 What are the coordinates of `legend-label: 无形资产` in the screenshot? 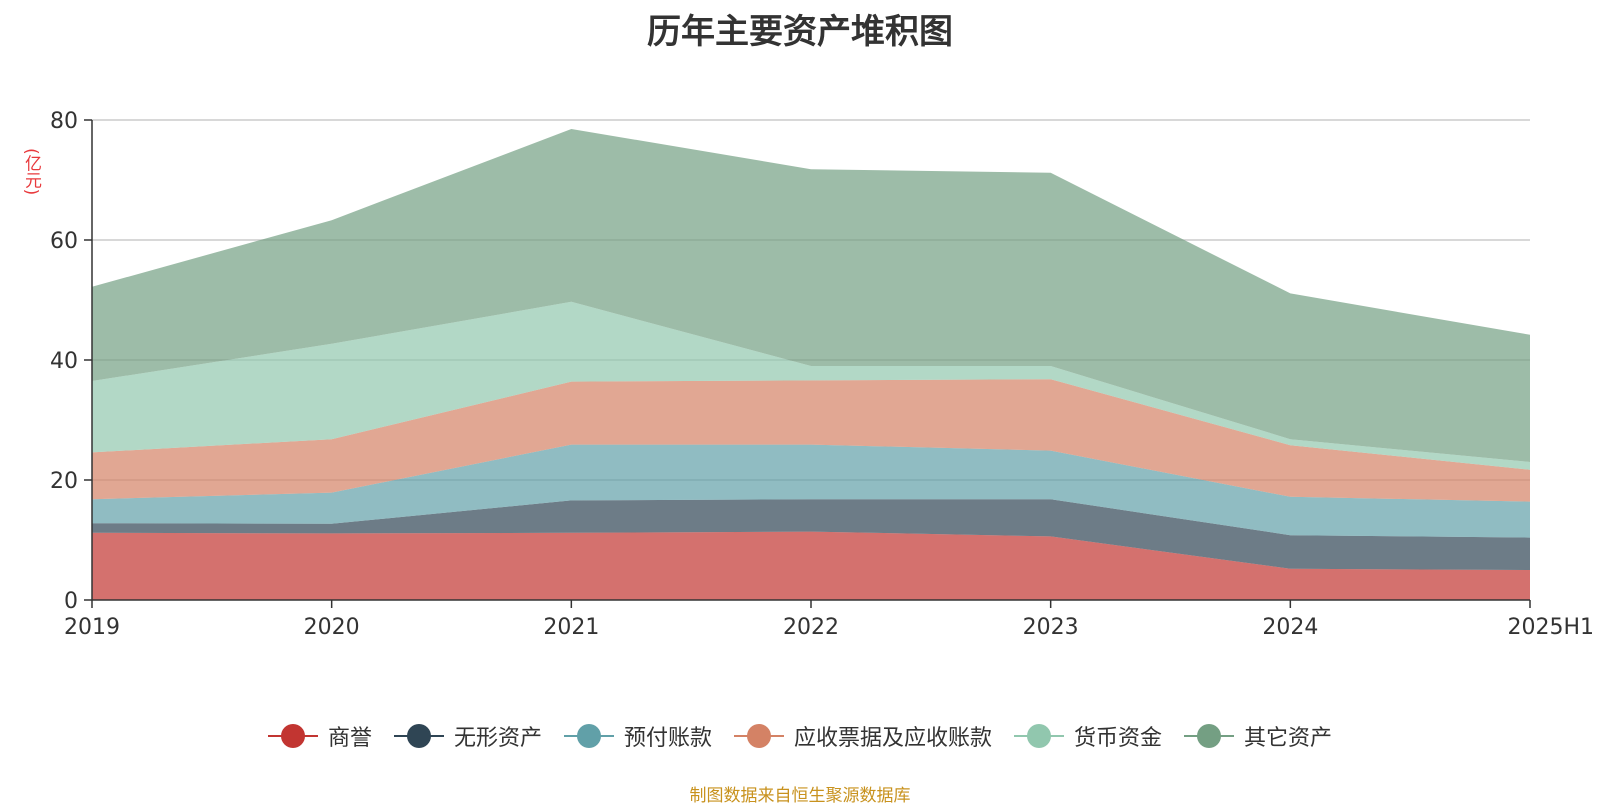 It's located at (497, 738).